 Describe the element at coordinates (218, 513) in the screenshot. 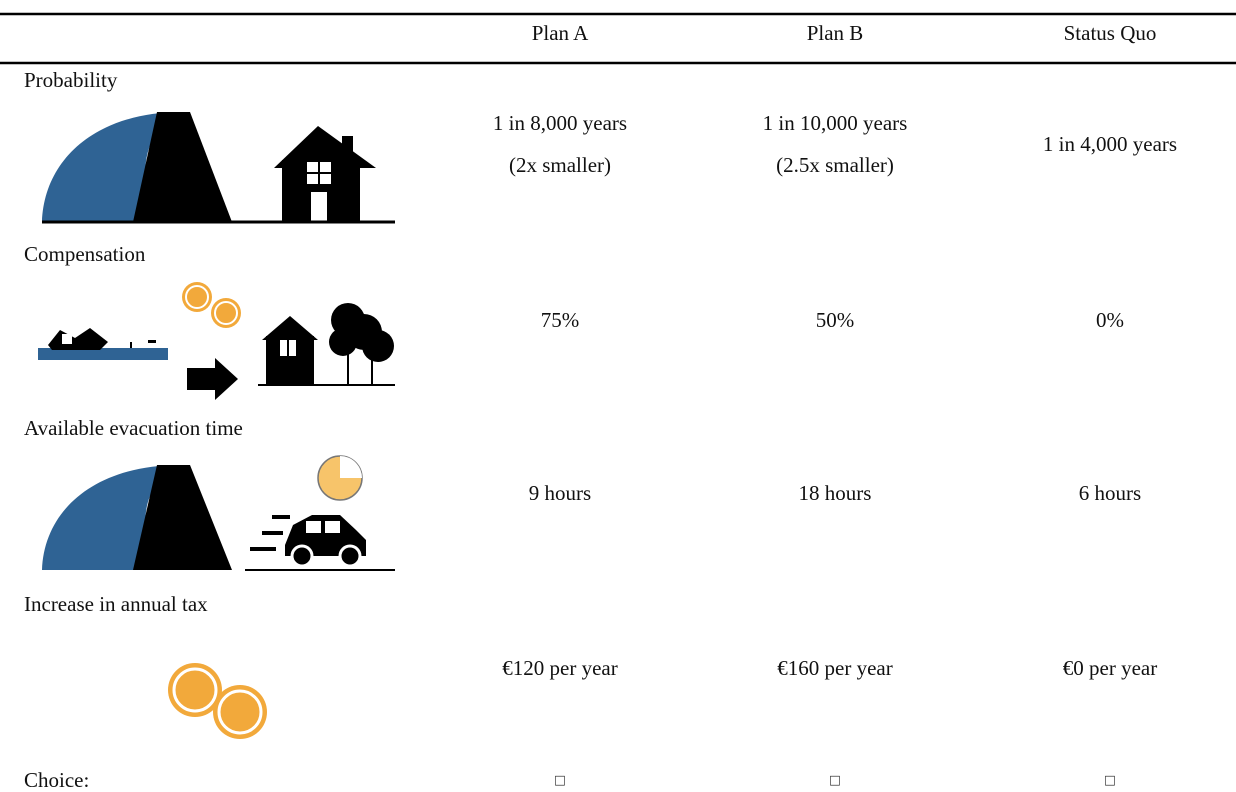

I see `evacuation-icon` at that location.